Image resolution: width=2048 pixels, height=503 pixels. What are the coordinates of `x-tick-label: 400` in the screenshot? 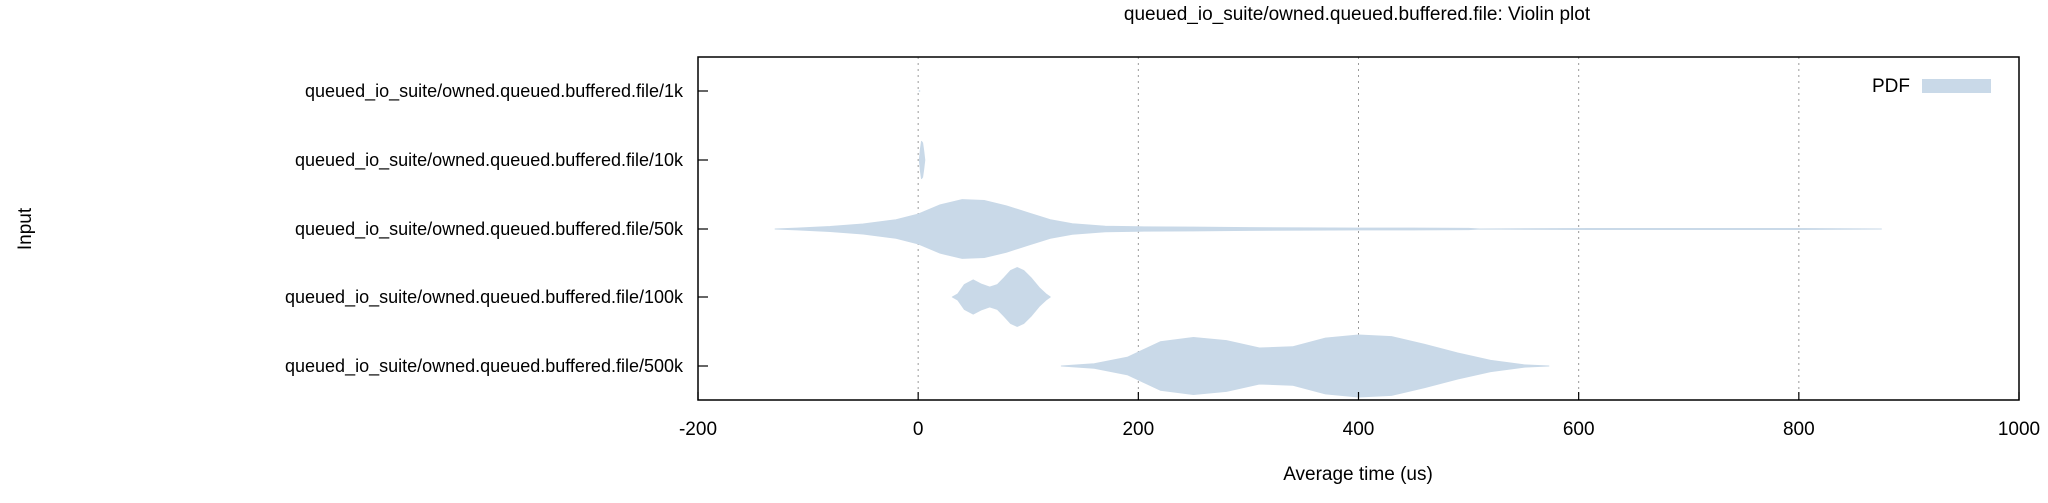 It's located at (1359, 429).